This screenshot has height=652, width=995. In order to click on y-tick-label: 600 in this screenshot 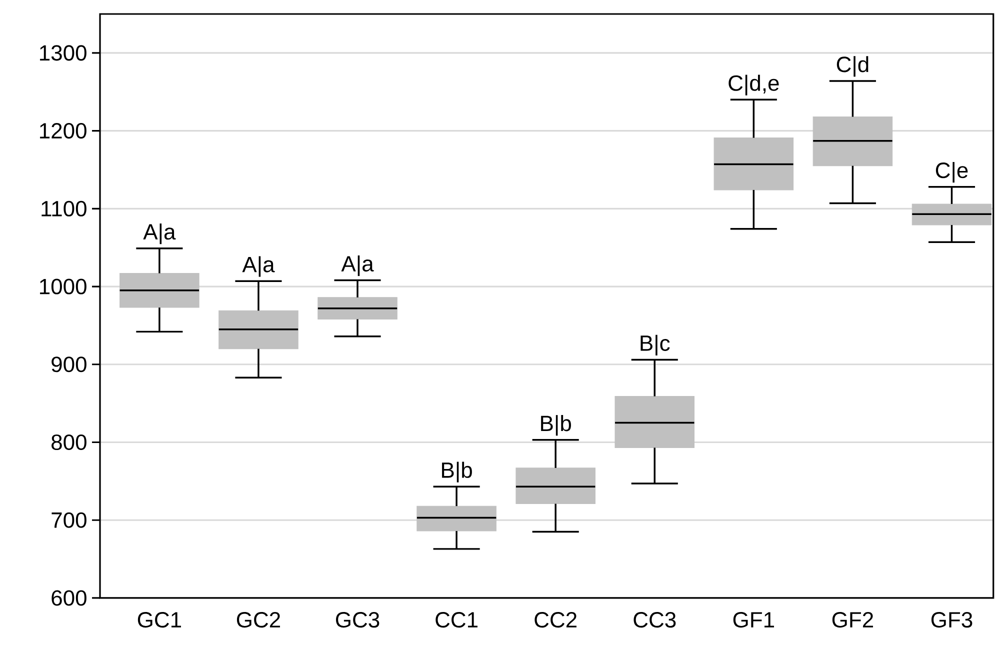, I will do `click(69, 598)`.